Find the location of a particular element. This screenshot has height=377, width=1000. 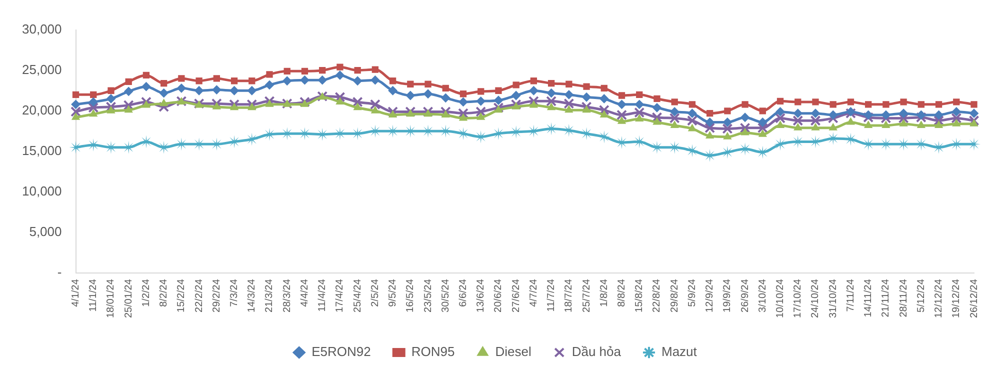

x-tick-label: 17/10/24 is located at coordinates (798, 298).